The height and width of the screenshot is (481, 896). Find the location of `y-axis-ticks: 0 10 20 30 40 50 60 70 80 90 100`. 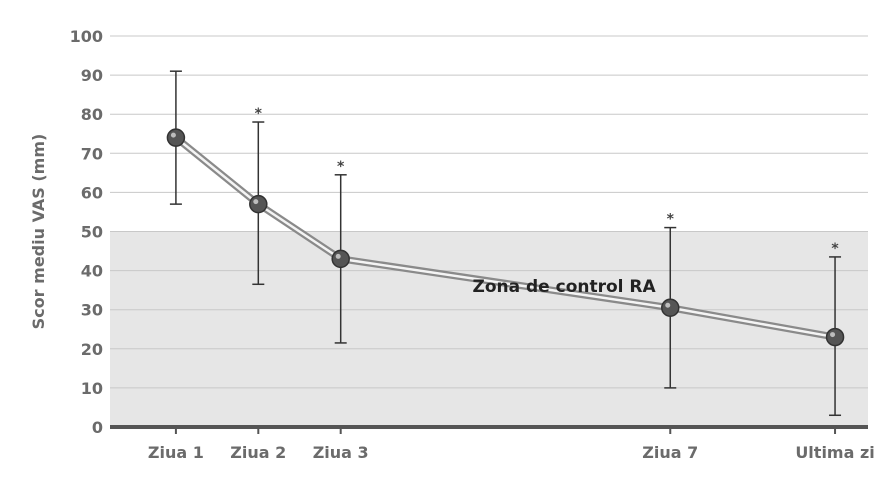

y-axis-ticks: 0 10 20 30 40 50 60 70 80 90 100 is located at coordinates (86, 232).